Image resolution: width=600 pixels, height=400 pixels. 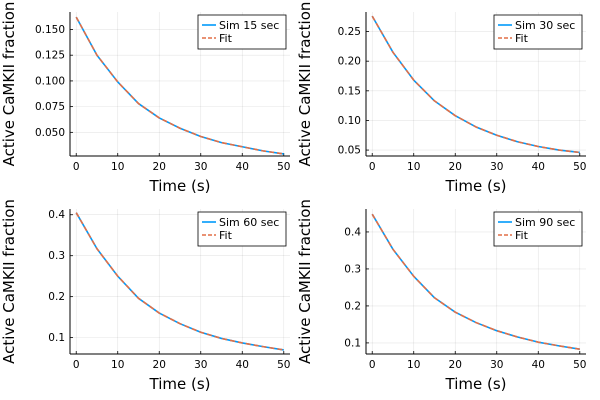 I want to click on y-tick-label: 0.050, so click(x=50, y=133).